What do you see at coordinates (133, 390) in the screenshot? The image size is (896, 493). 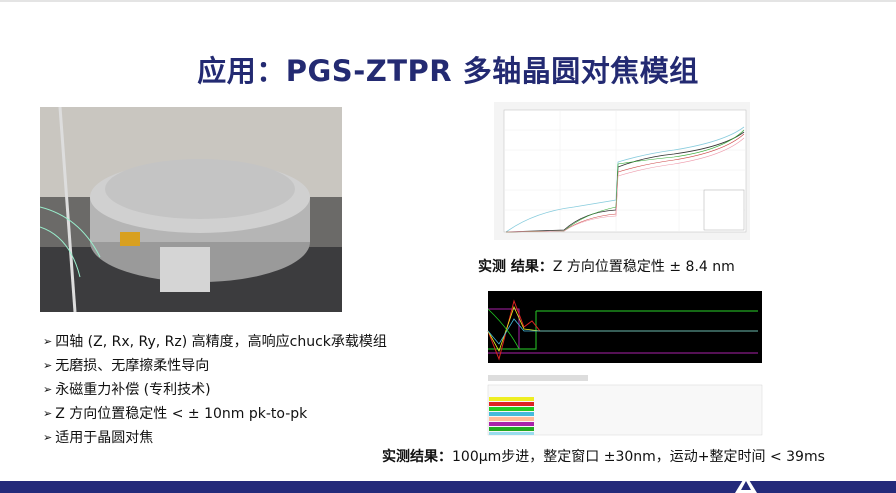 I see `bullet-text: 永磁重力补偿 (专利技术)` at bounding box center [133, 390].